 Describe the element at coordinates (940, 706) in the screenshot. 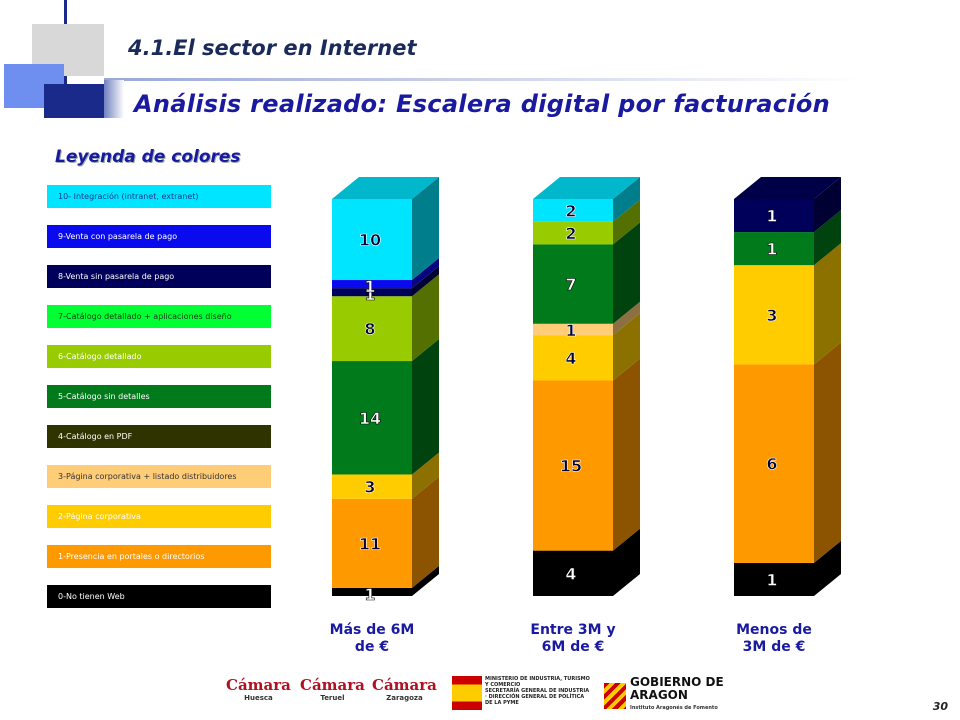

I see `page-number: 30` at that location.